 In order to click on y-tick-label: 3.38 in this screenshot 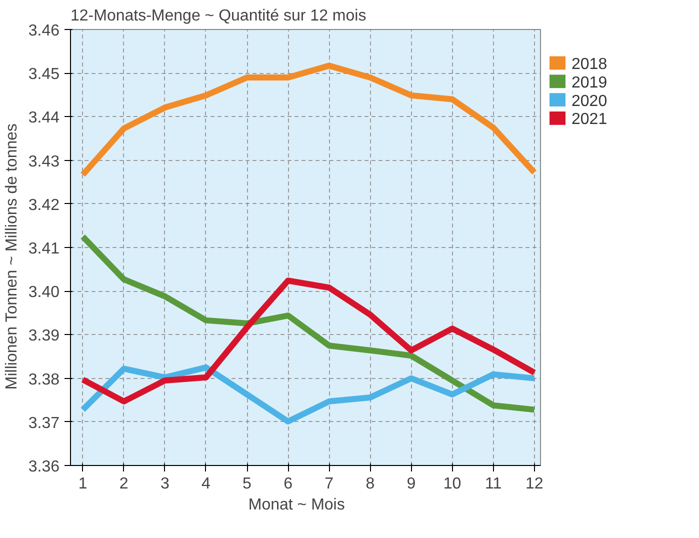, I will do `click(44, 379)`.